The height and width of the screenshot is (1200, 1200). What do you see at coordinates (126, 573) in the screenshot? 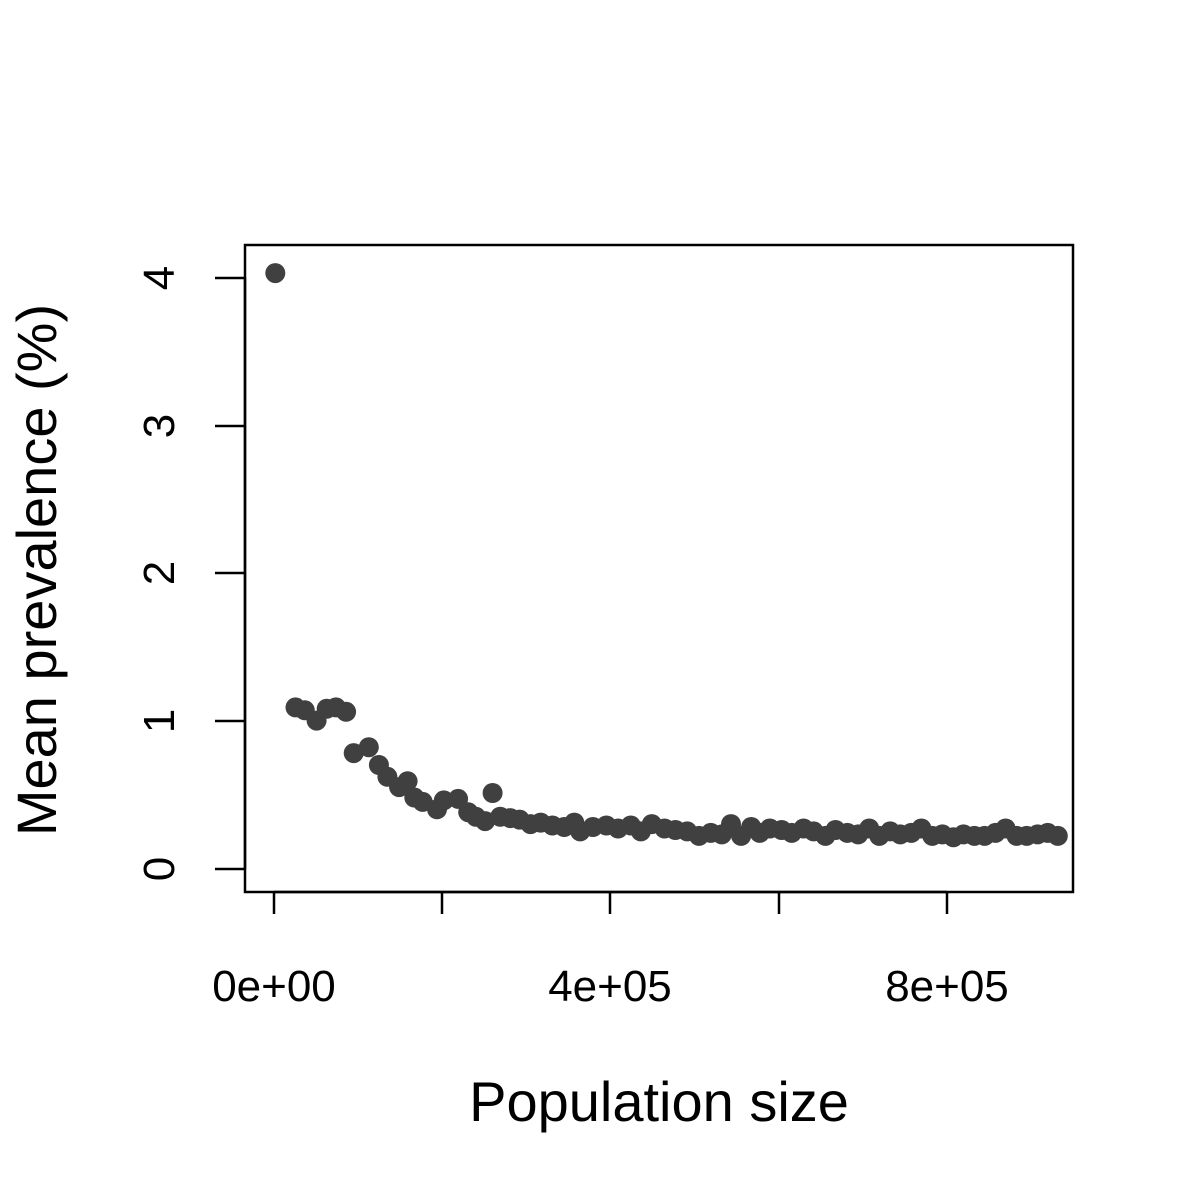
I see `y-axis: 0 1 2 3 4 Mean prevalence (%)` at bounding box center [126, 573].